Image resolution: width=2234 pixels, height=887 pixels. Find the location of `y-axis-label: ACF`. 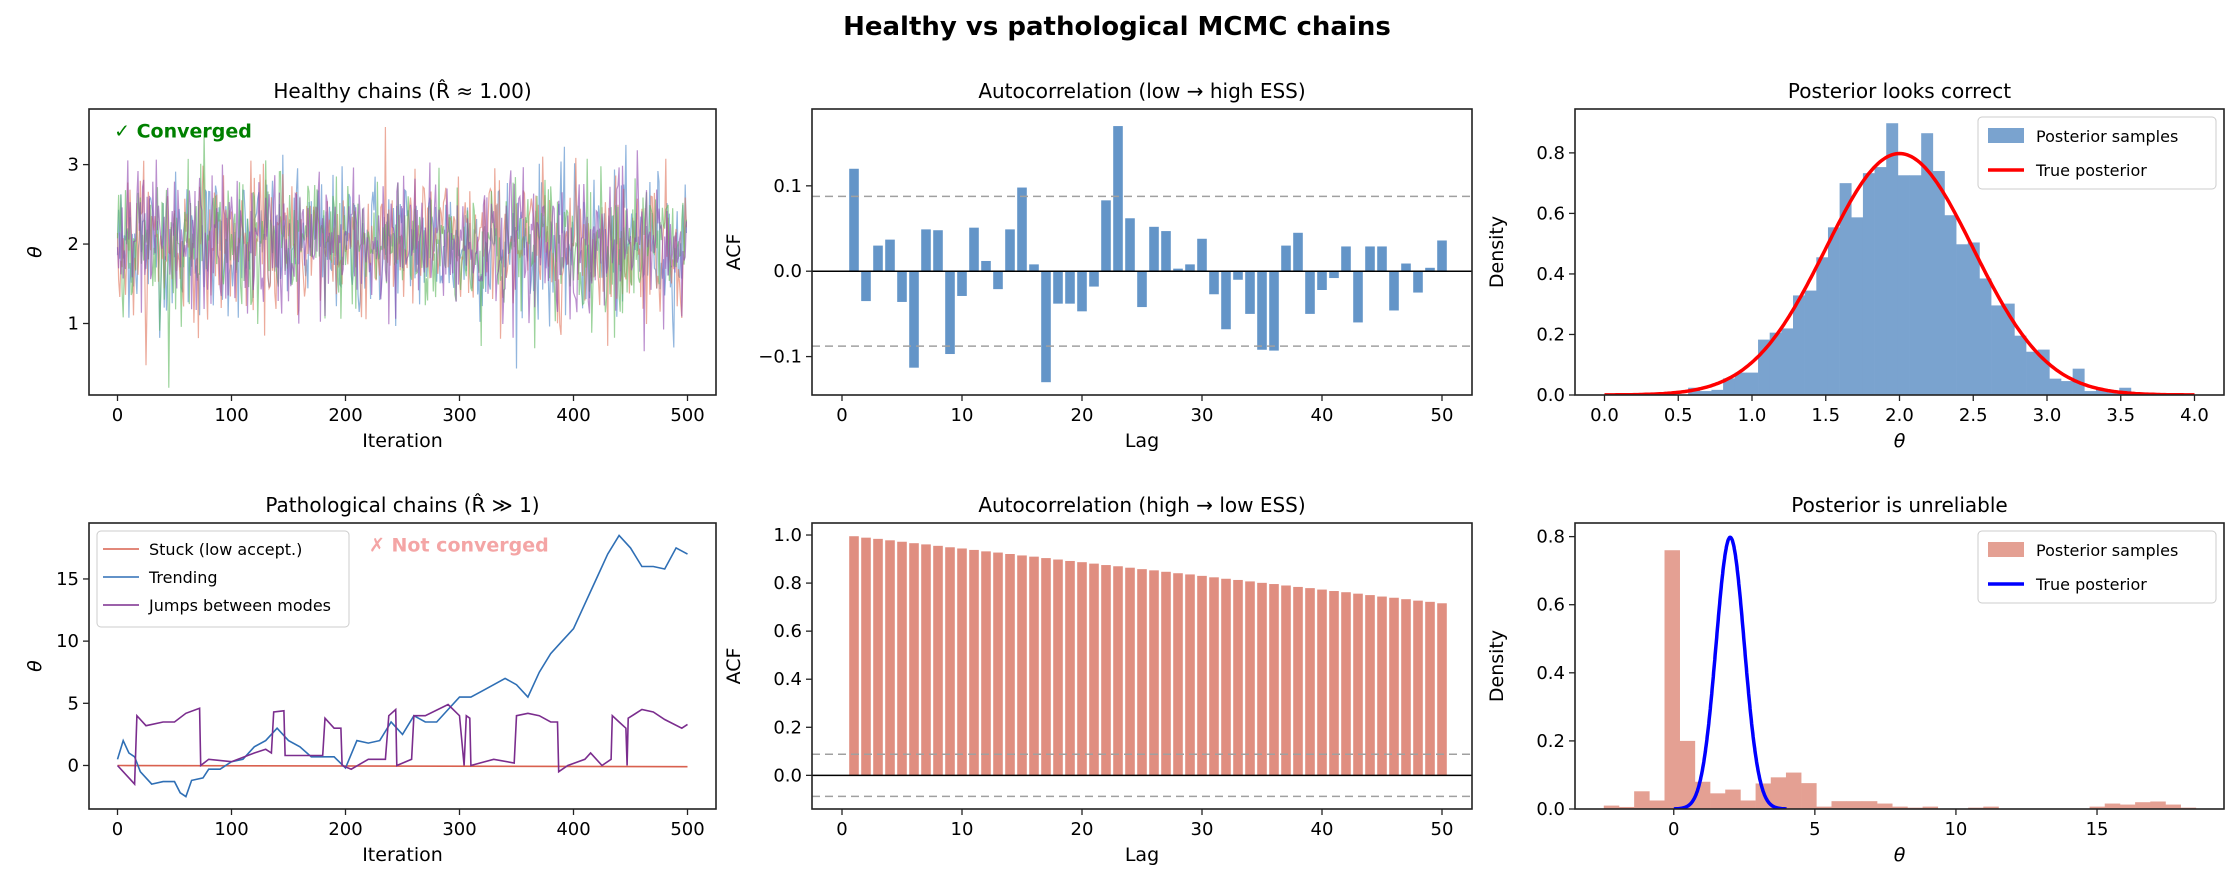

y-axis-label: ACF is located at coordinates (734, 666).